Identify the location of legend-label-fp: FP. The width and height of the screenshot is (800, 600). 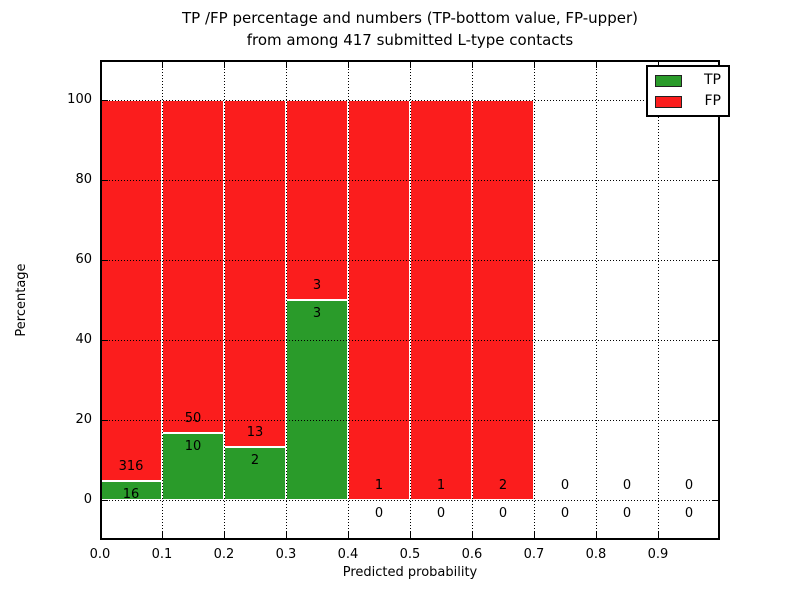
(713, 101).